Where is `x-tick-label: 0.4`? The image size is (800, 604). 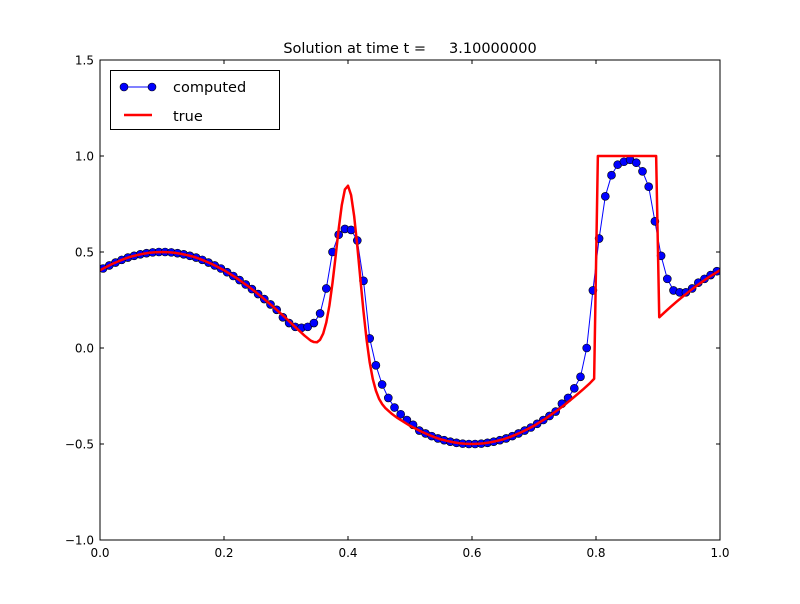
x-tick-label: 0.4 is located at coordinates (347, 553).